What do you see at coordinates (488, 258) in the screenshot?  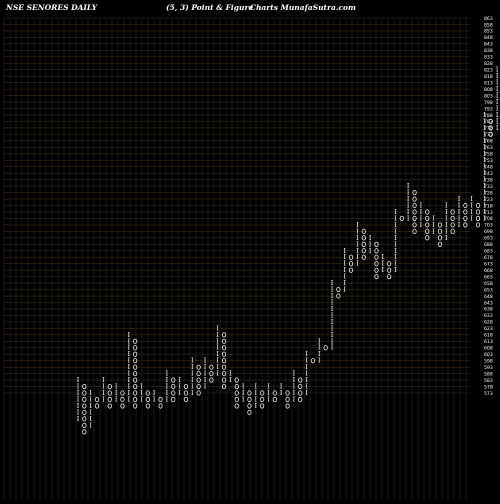 I see `y-tick-label: 678` at bounding box center [488, 258].